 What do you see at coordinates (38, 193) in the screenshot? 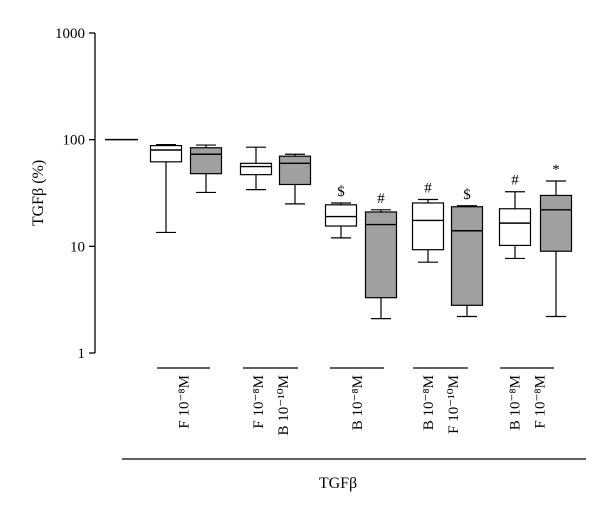
I see `y-axis-title: TGFβ (%)` at bounding box center [38, 193].